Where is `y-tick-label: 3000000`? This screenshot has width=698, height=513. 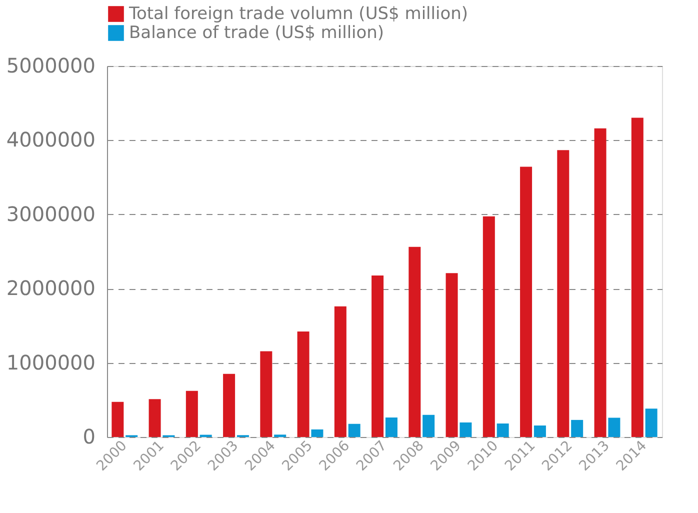 y-tick-label: 3000000 is located at coordinates (51, 214).